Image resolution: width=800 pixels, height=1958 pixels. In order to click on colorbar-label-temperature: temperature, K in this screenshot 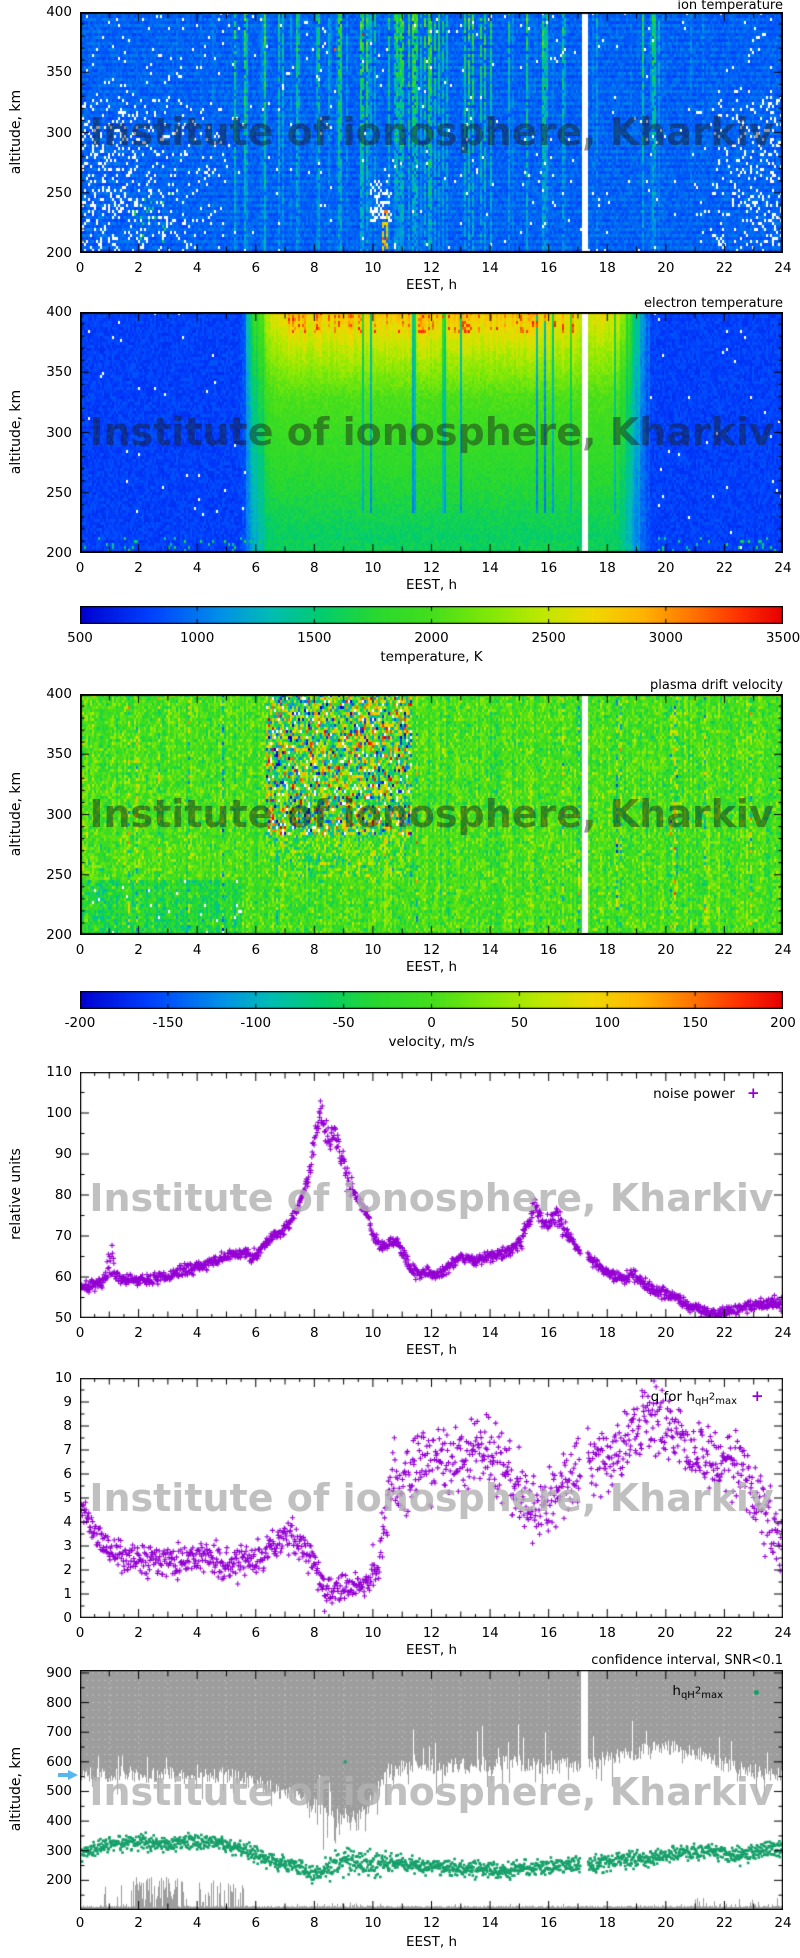, I will do `click(431, 657)`.